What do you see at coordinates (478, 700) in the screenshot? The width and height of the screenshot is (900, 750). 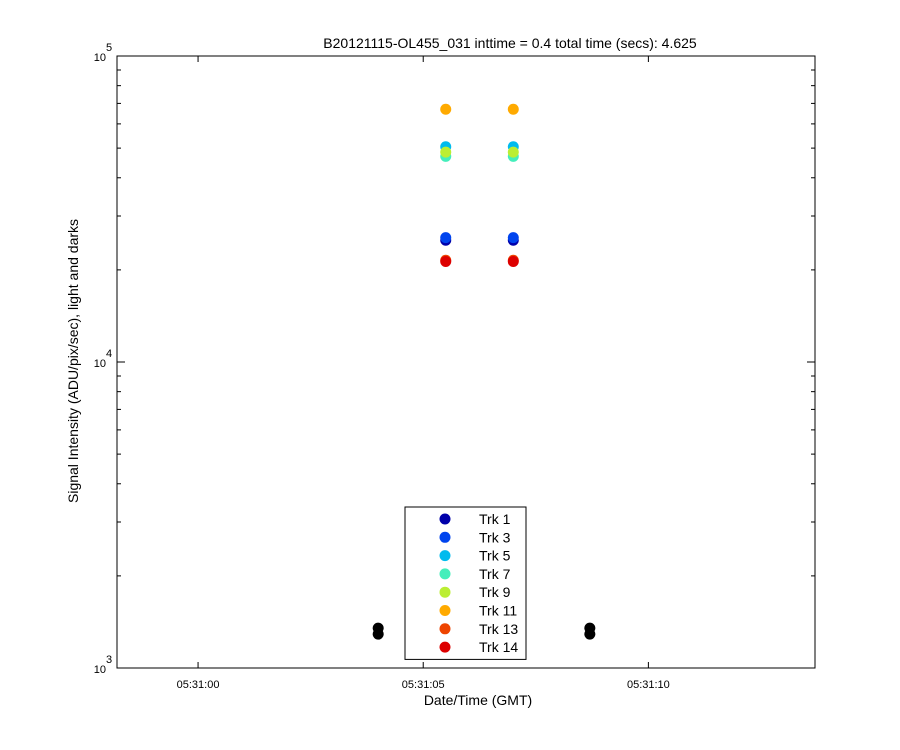 I see `x-axis-label: Date/Time (GMT)` at bounding box center [478, 700].